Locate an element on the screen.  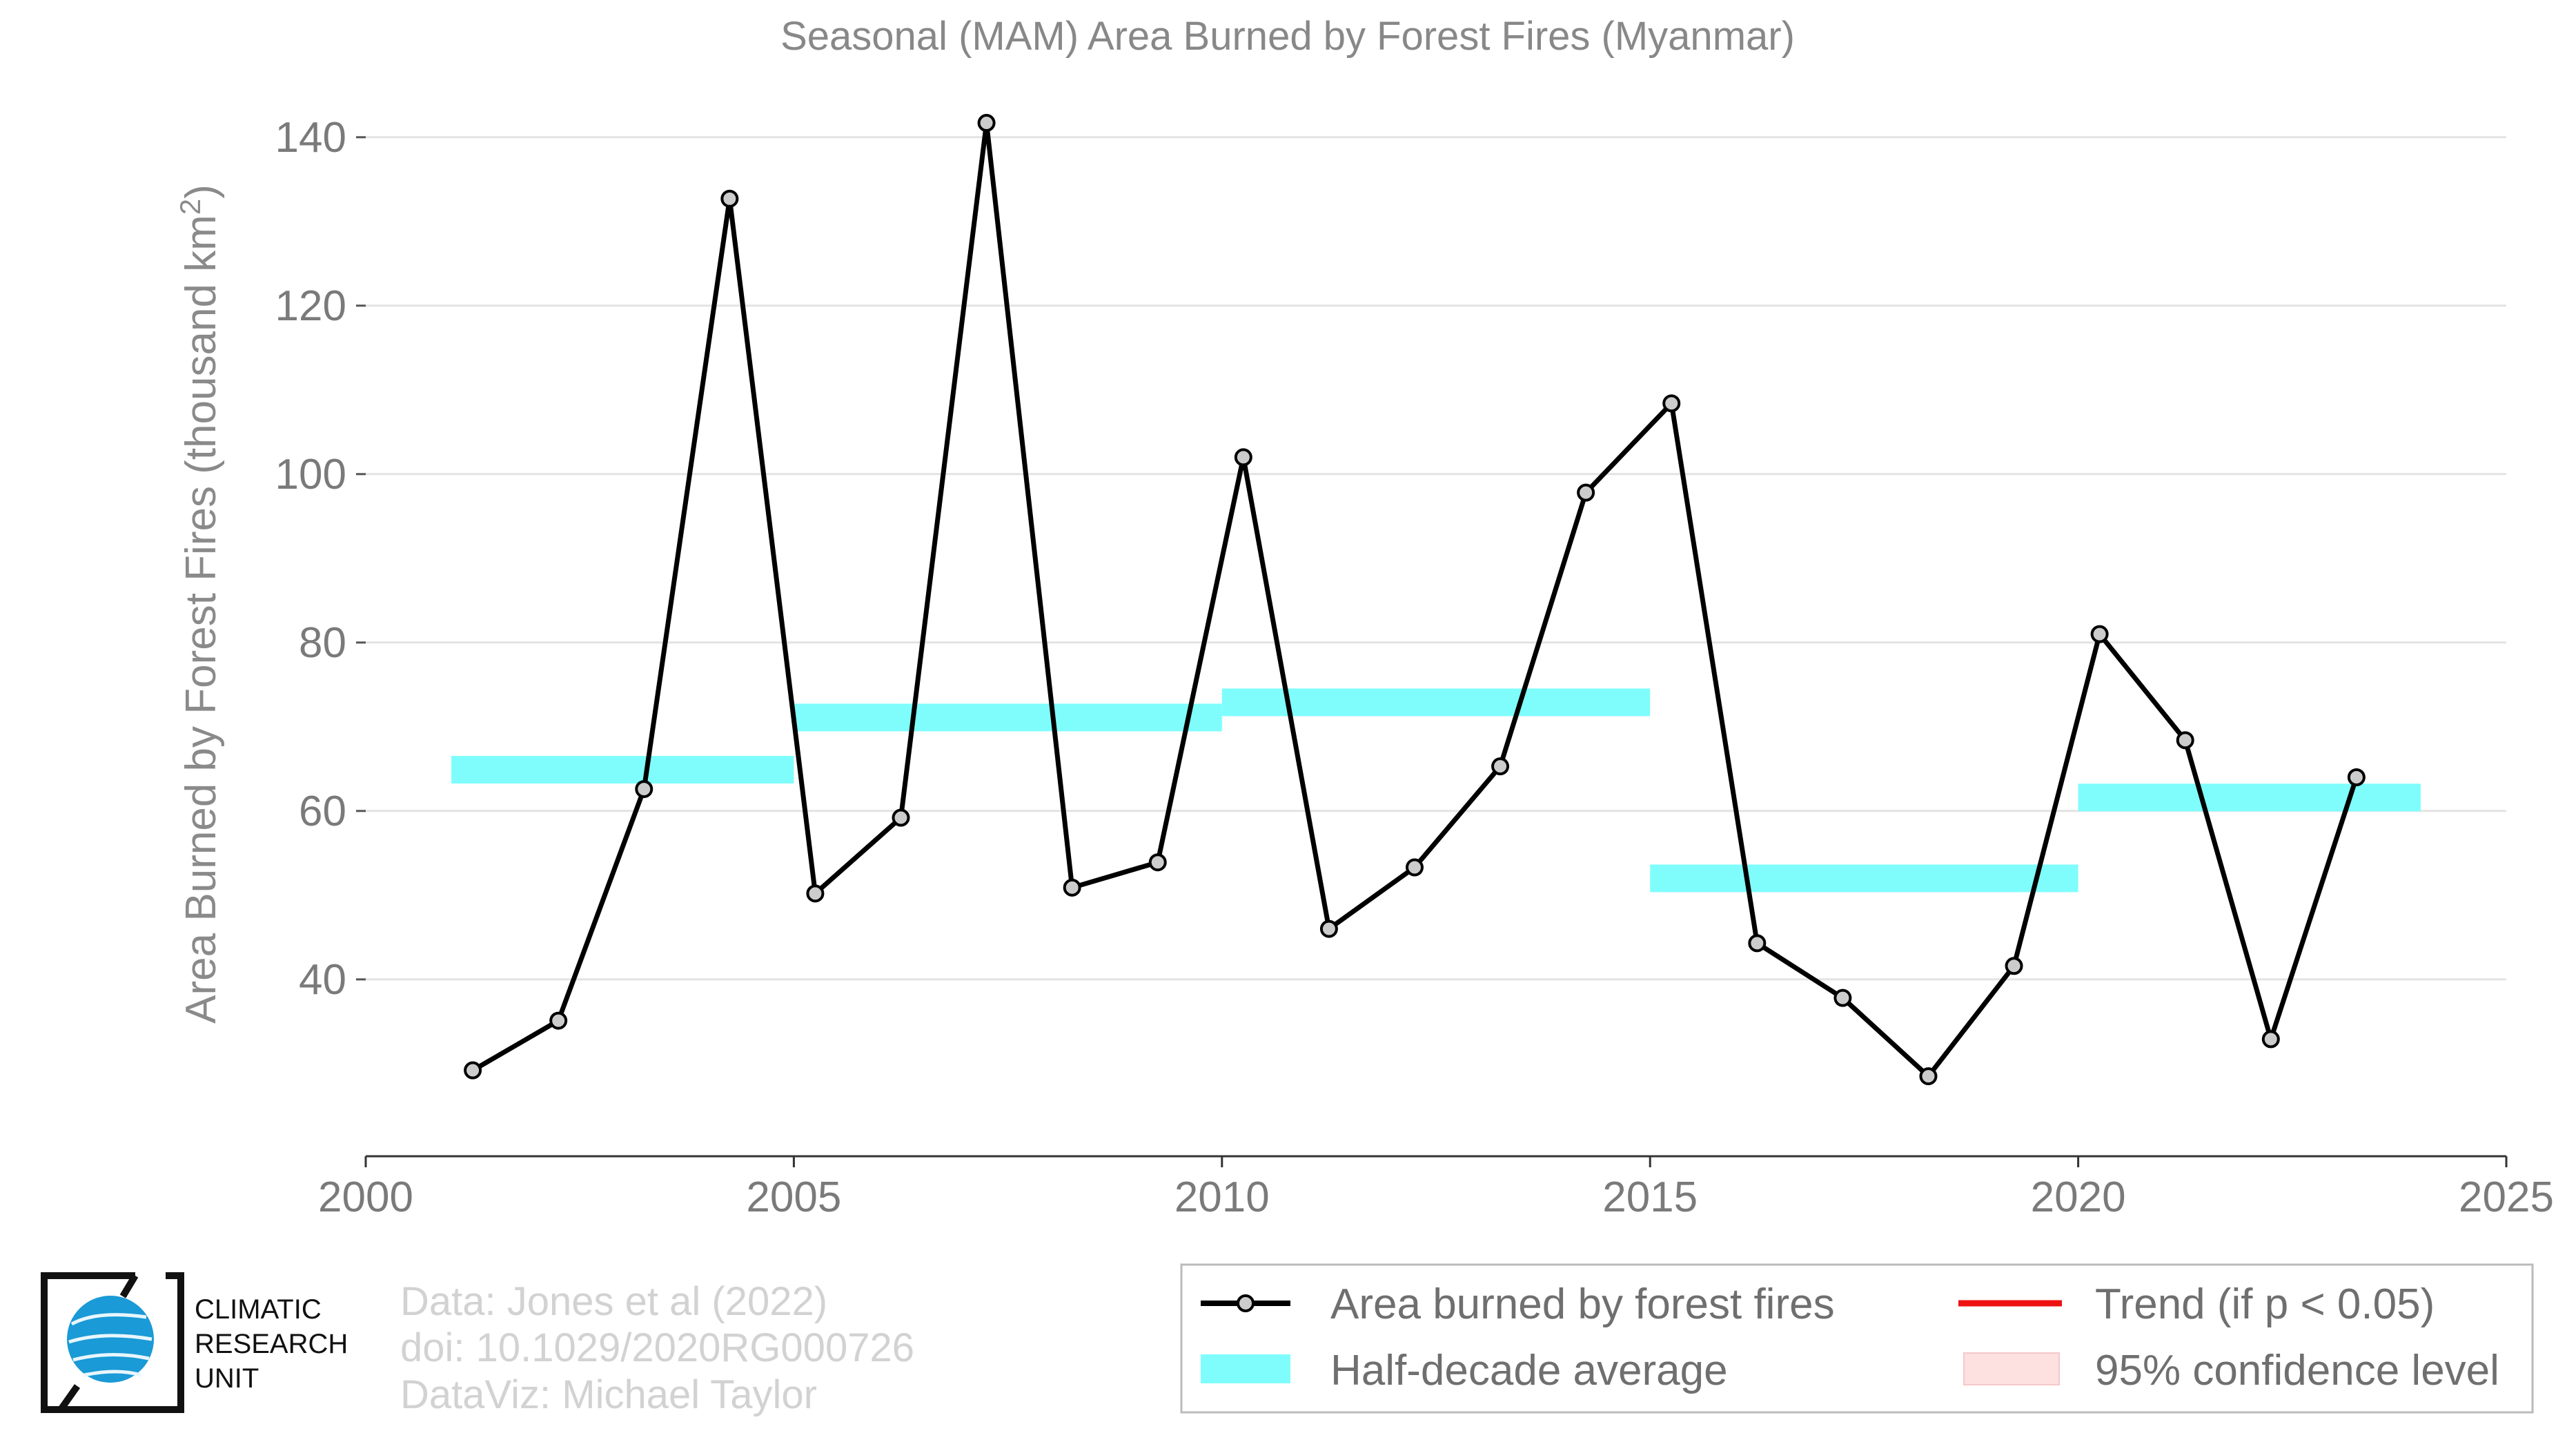
legend-swatch-half-decade is located at coordinates (1245, 1368).